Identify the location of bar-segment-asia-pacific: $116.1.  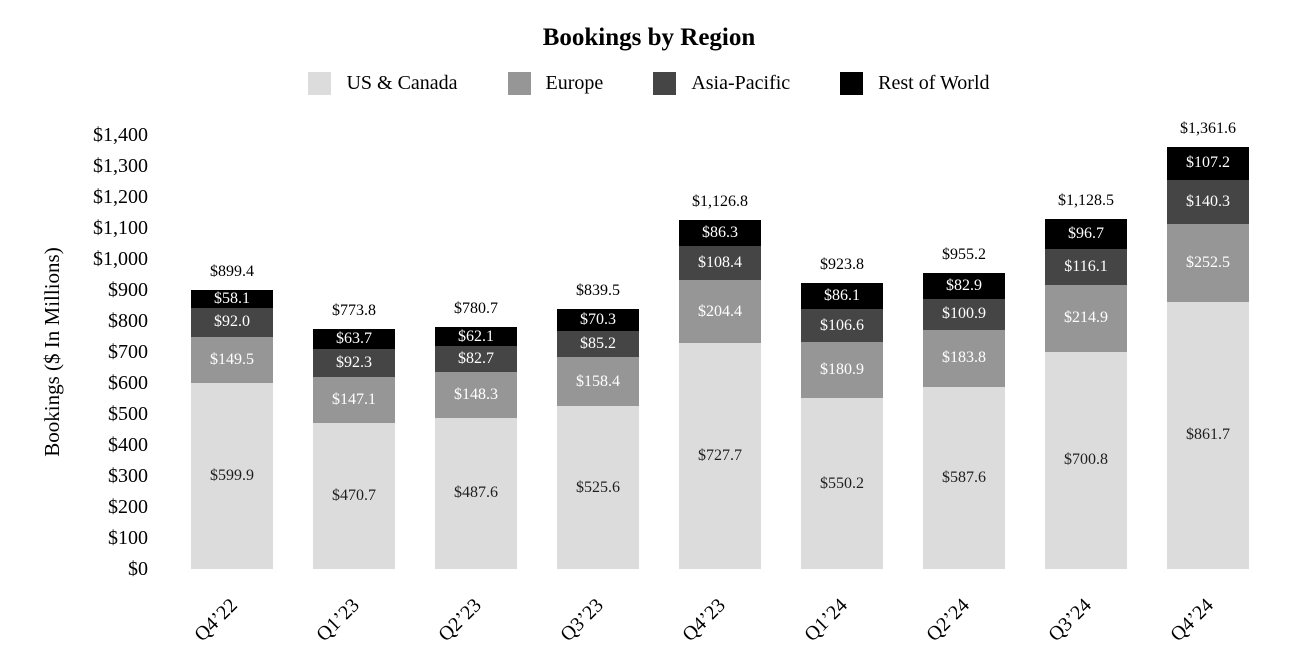
(1086, 267).